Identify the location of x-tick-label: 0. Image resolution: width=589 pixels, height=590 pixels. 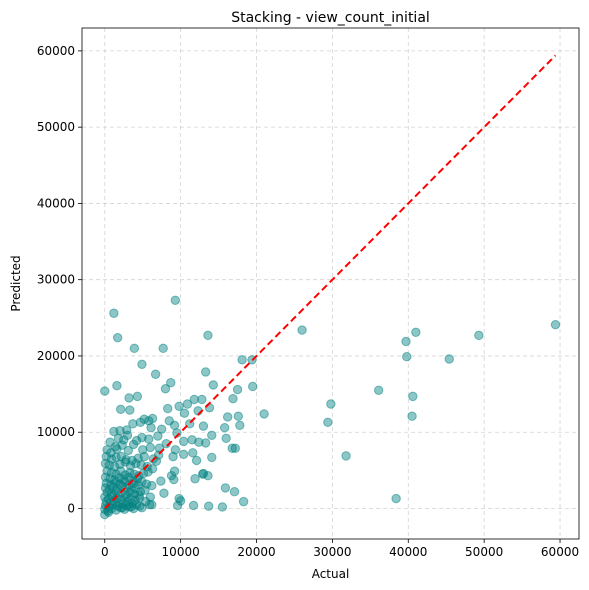
(105, 552).